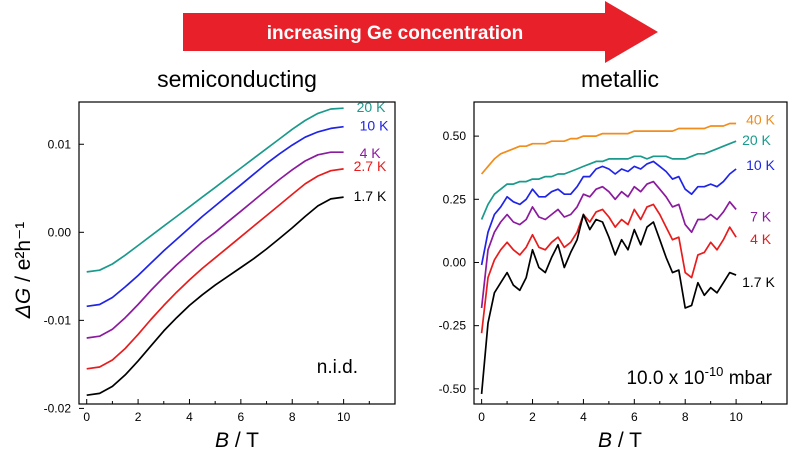  I want to click on y-tick-label: 0.50, so click(455, 136).